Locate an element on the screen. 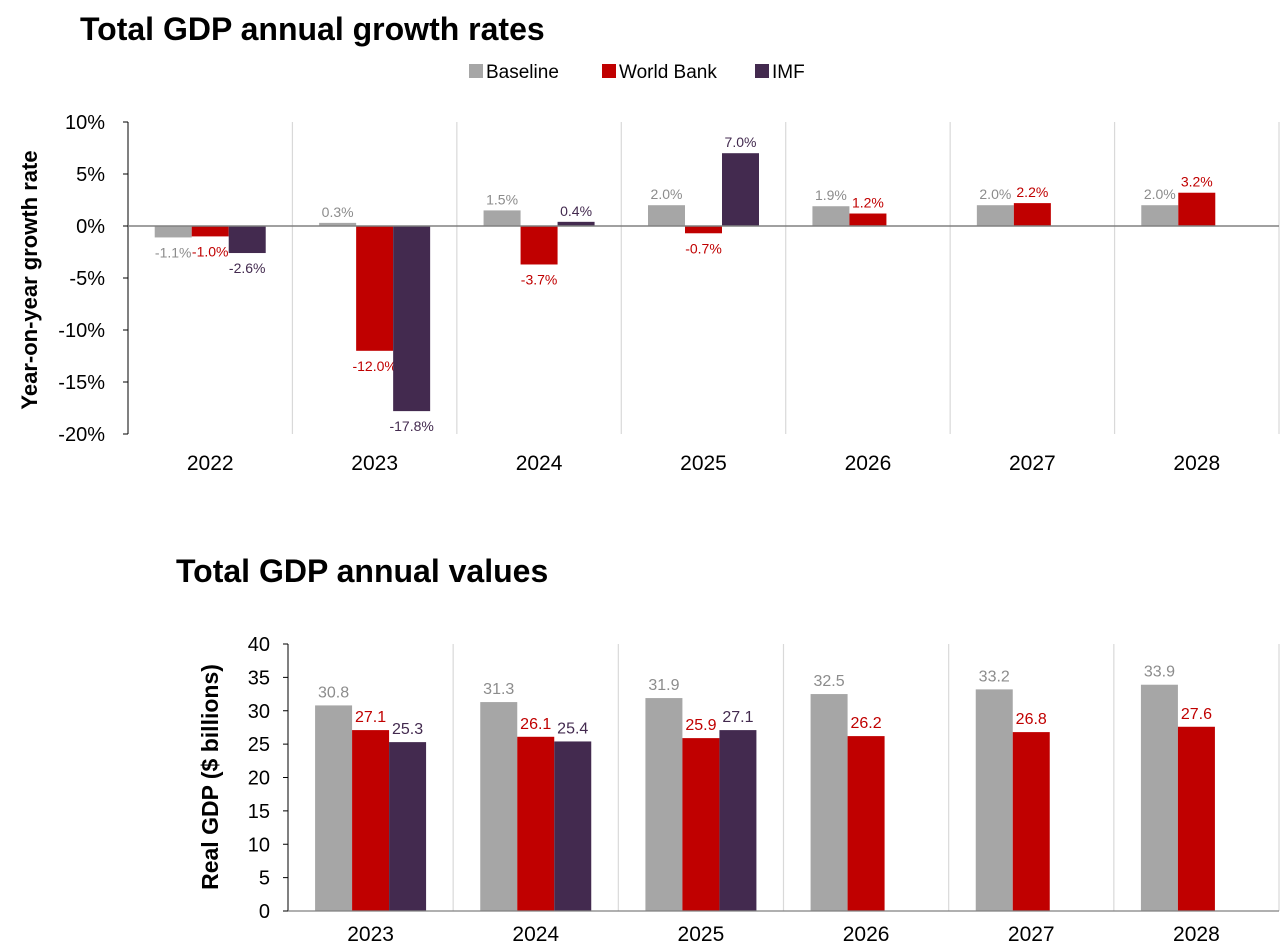  chart1-bar-imf-2024 is located at coordinates (576, 223).